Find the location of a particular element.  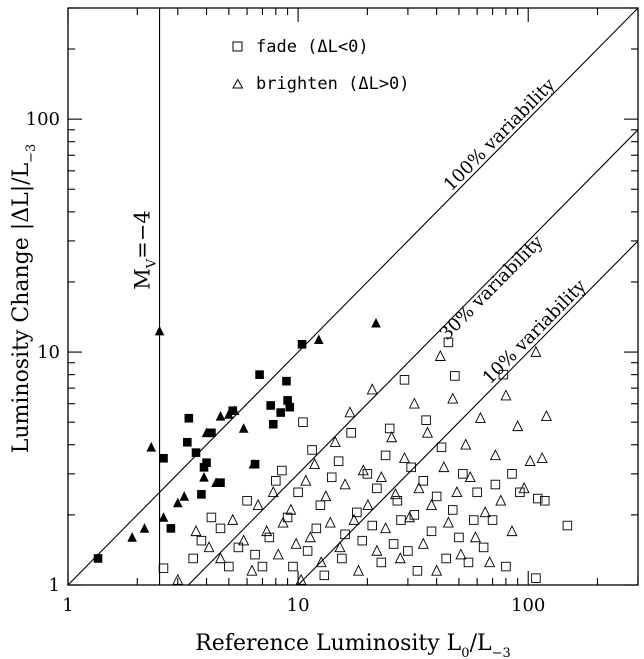

legend-brighten-triangle-icon is located at coordinates (238, 83).